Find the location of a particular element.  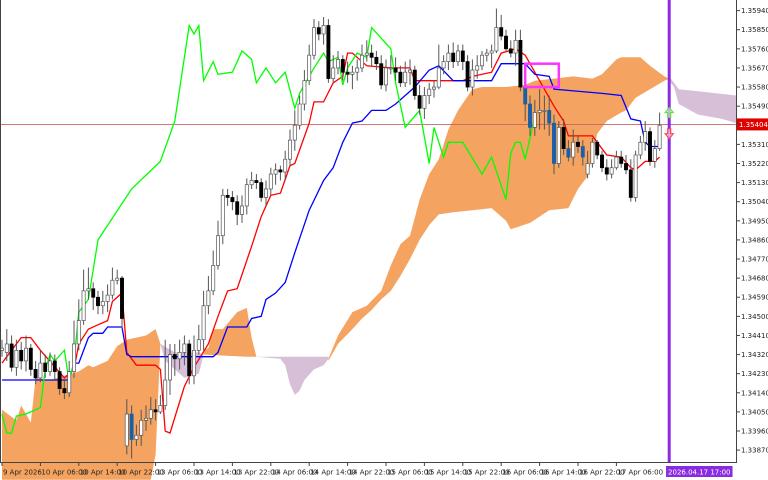

x-tick-label: 13 Apr 22:00 is located at coordinates (256, 473).